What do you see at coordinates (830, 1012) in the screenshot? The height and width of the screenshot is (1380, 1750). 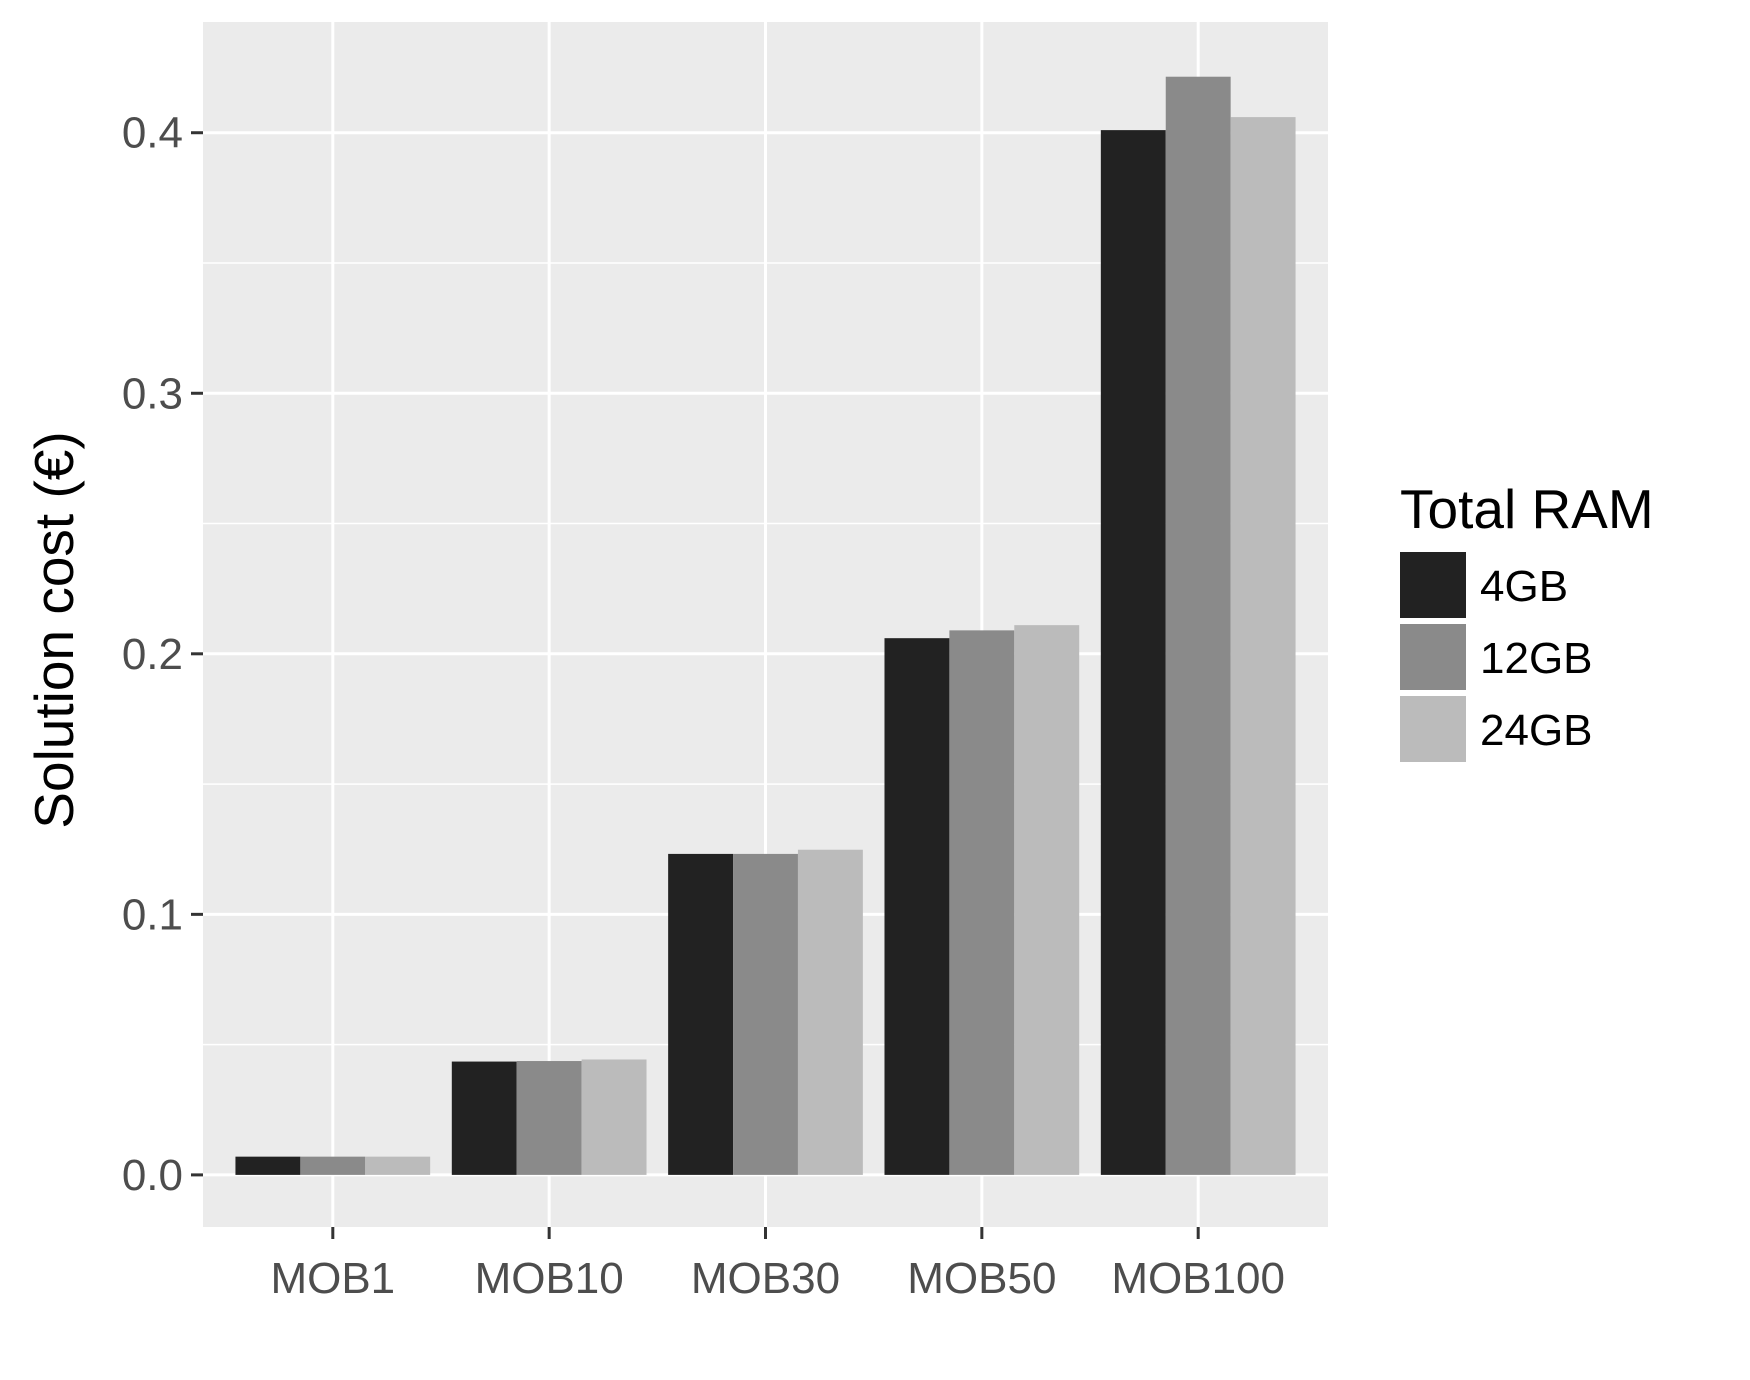 I see `bar-mob30-24gb` at bounding box center [830, 1012].